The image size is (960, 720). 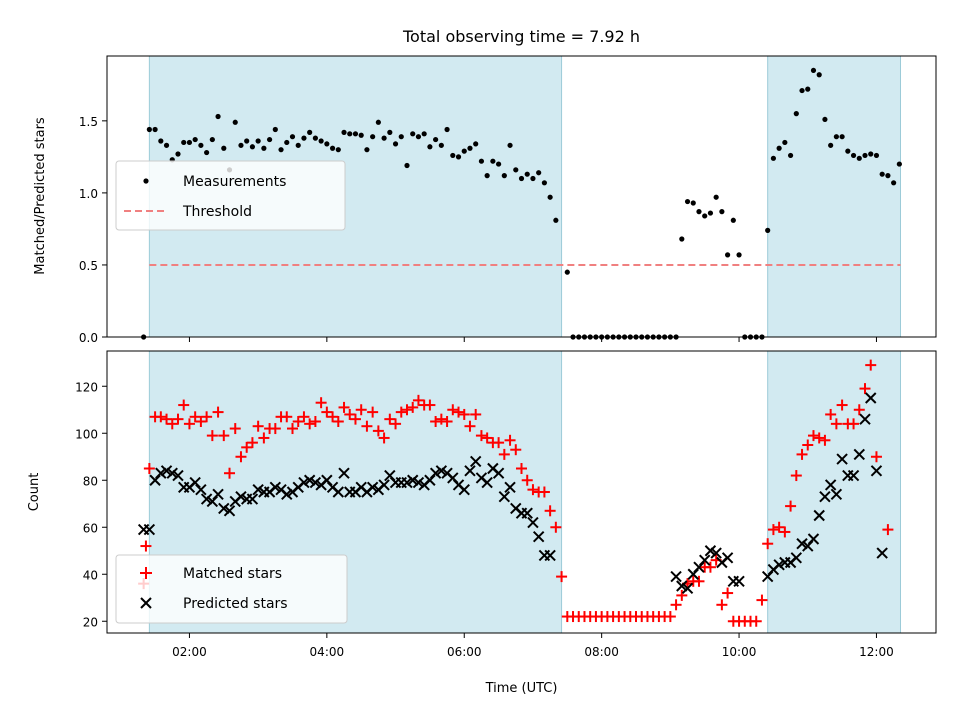 What do you see at coordinates (88, 338) in the screenshot?
I see `top-y-tick-label: 0.0` at bounding box center [88, 338].